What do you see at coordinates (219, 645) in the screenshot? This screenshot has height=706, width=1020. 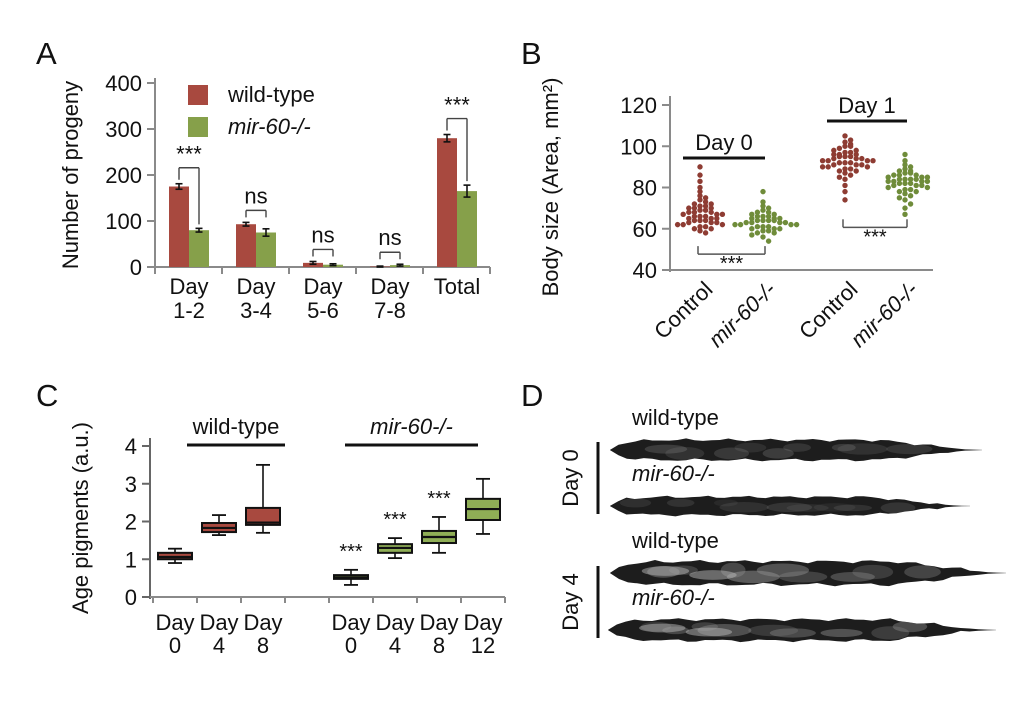 I see `x-tick-label: 4` at bounding box center [219, 645].